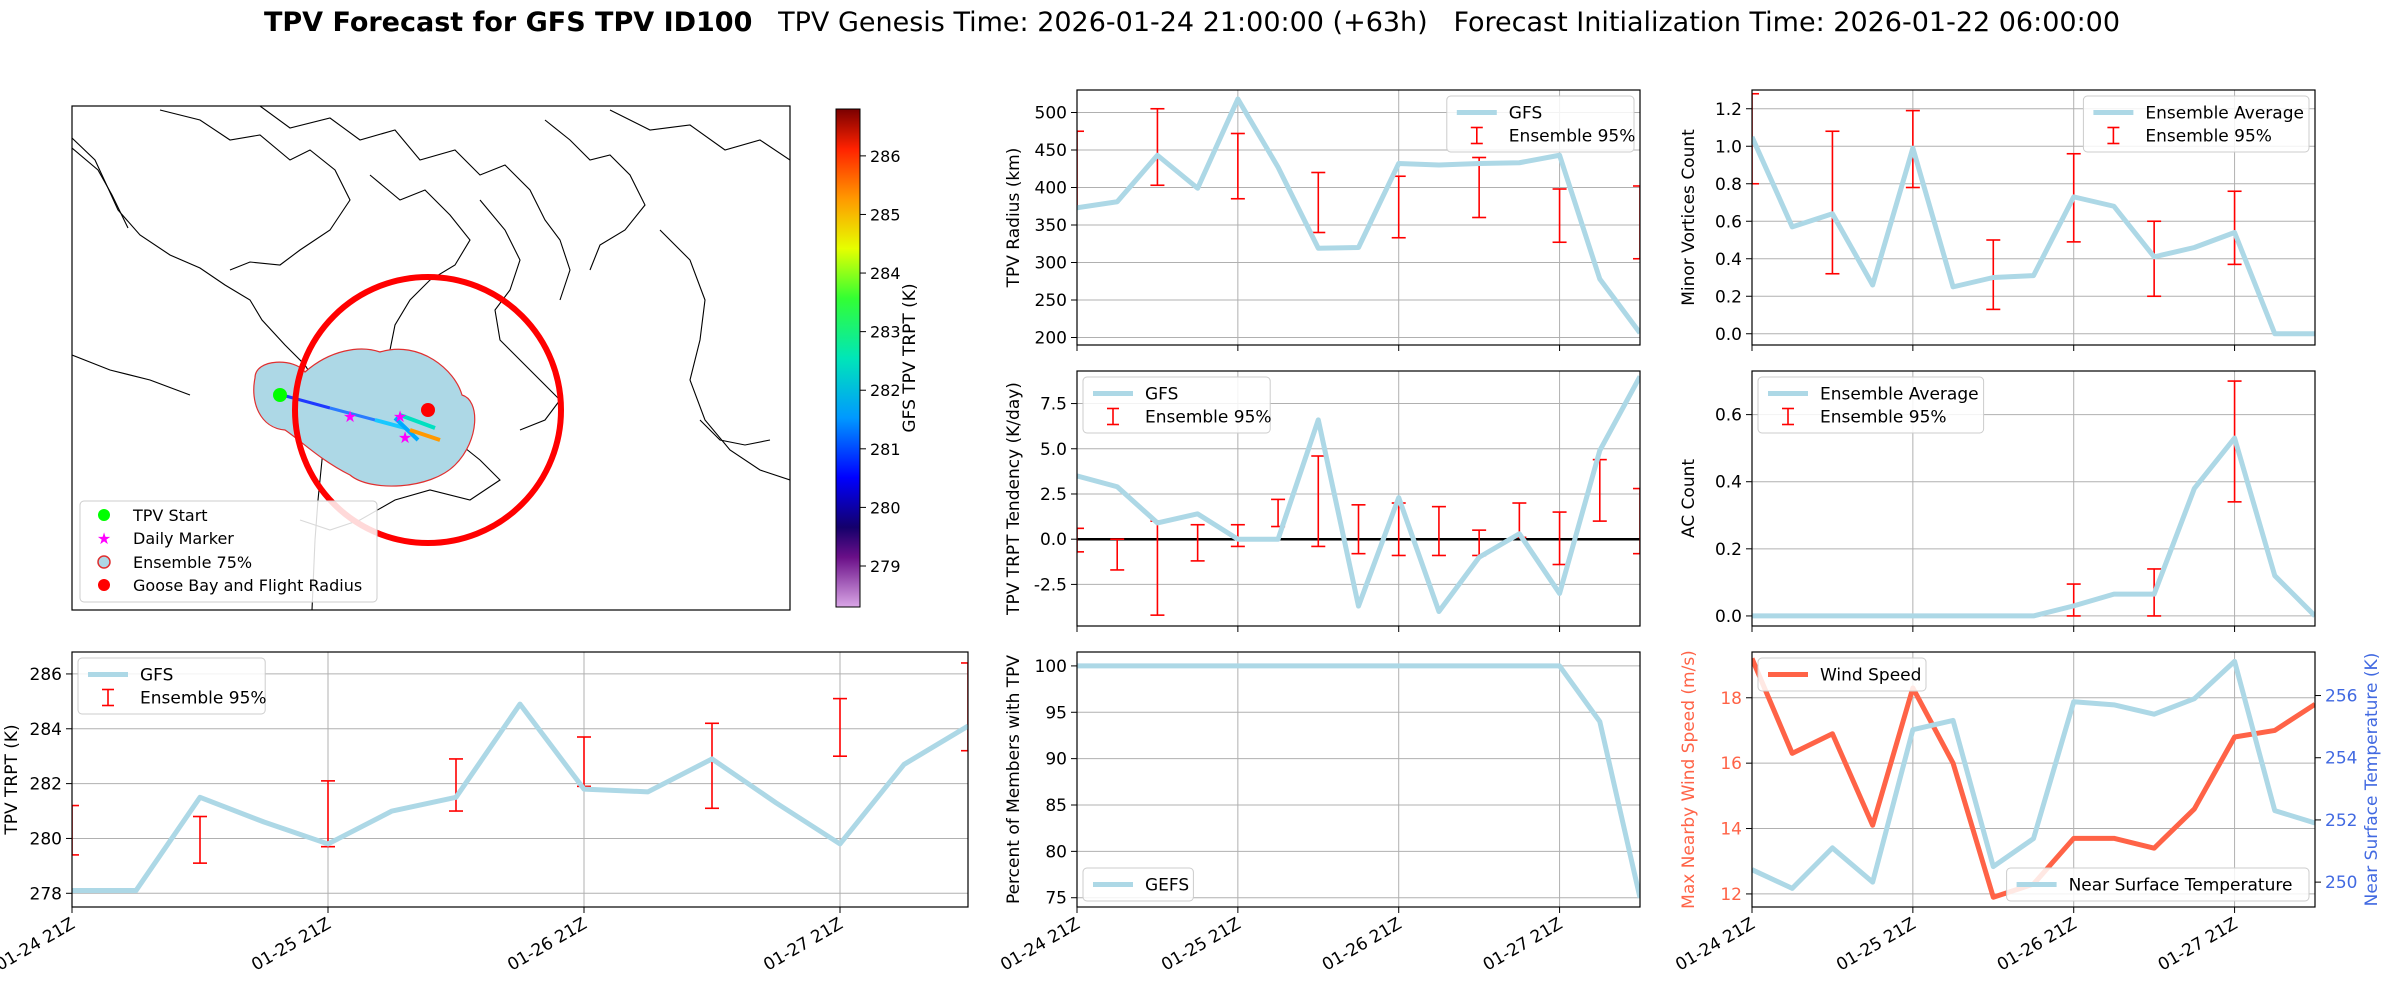 This screenshot has width=2384, height=982. What do you see at coordinates (415, 203) in the screenshot?
I see `coastline-arctic` at bounding box center [415, 203].